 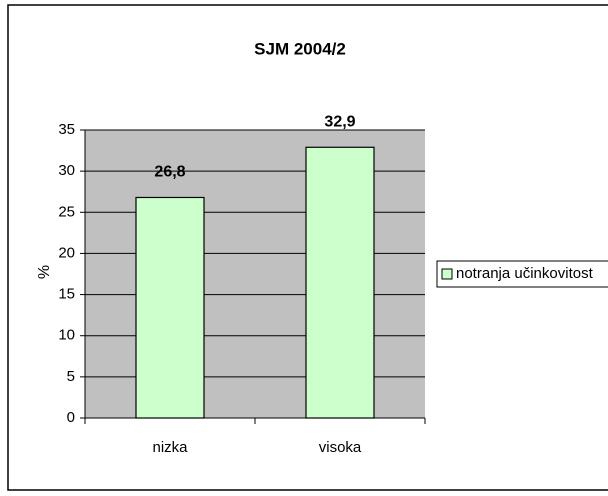 I want to click on x-tick-label: visoka, so click(x=340, y=447).